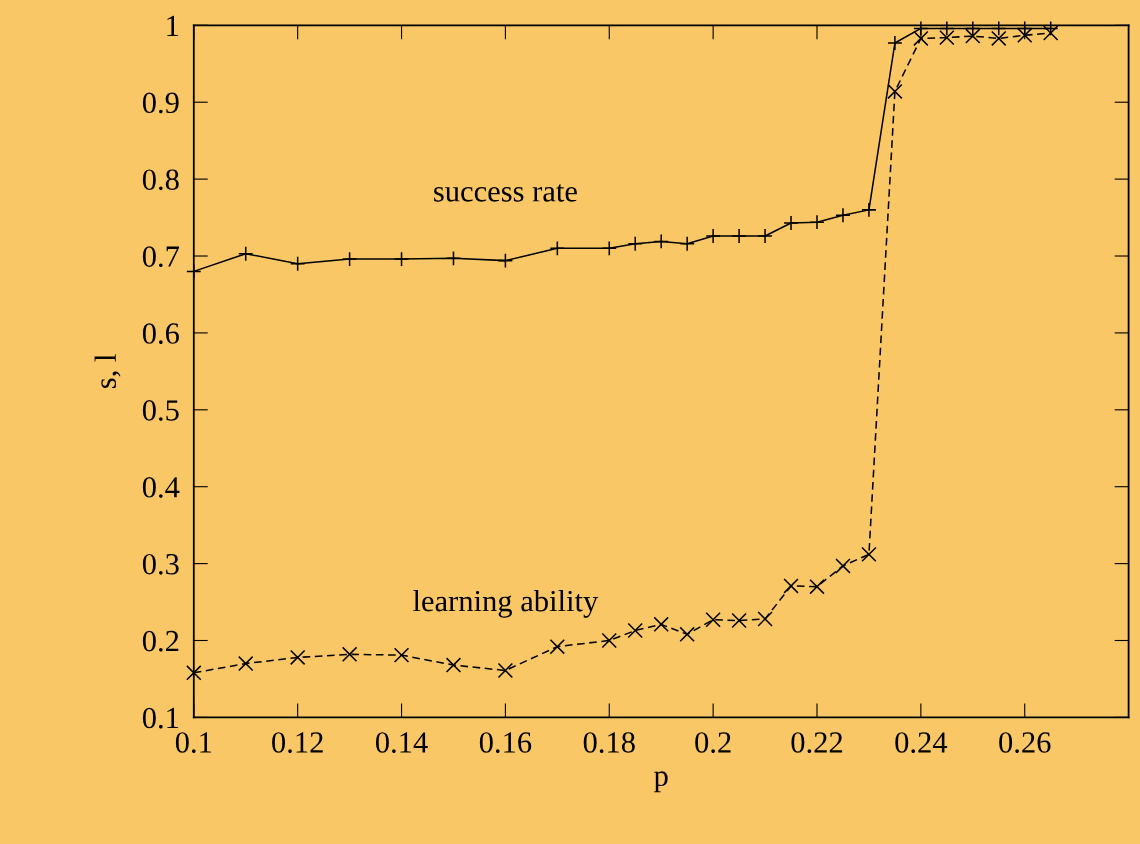 This screenshot has width=1140, height=844. Describe the element at coordinates (817, 742) in the screenshot. I see `x-tick-label: 0.22` at that location.